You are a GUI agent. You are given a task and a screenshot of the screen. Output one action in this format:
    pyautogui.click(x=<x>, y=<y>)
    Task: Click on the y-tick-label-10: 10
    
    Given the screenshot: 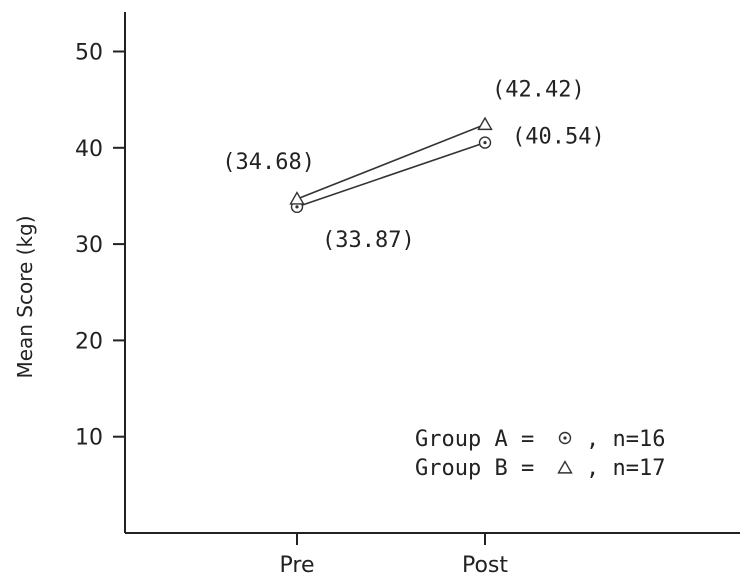 What is the action you would take?
    pyautogui.click(x=89, y=438)
    